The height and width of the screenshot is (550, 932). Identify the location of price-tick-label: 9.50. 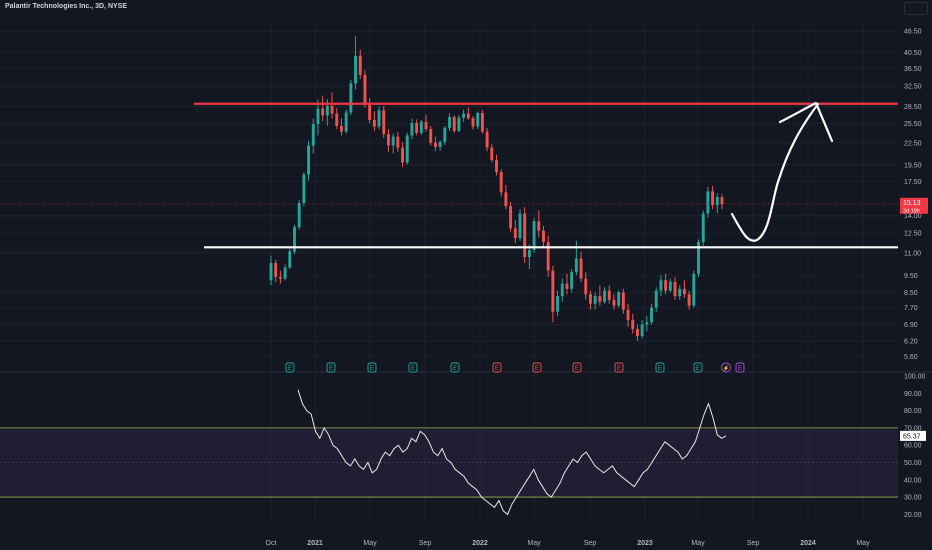
(911, 276).